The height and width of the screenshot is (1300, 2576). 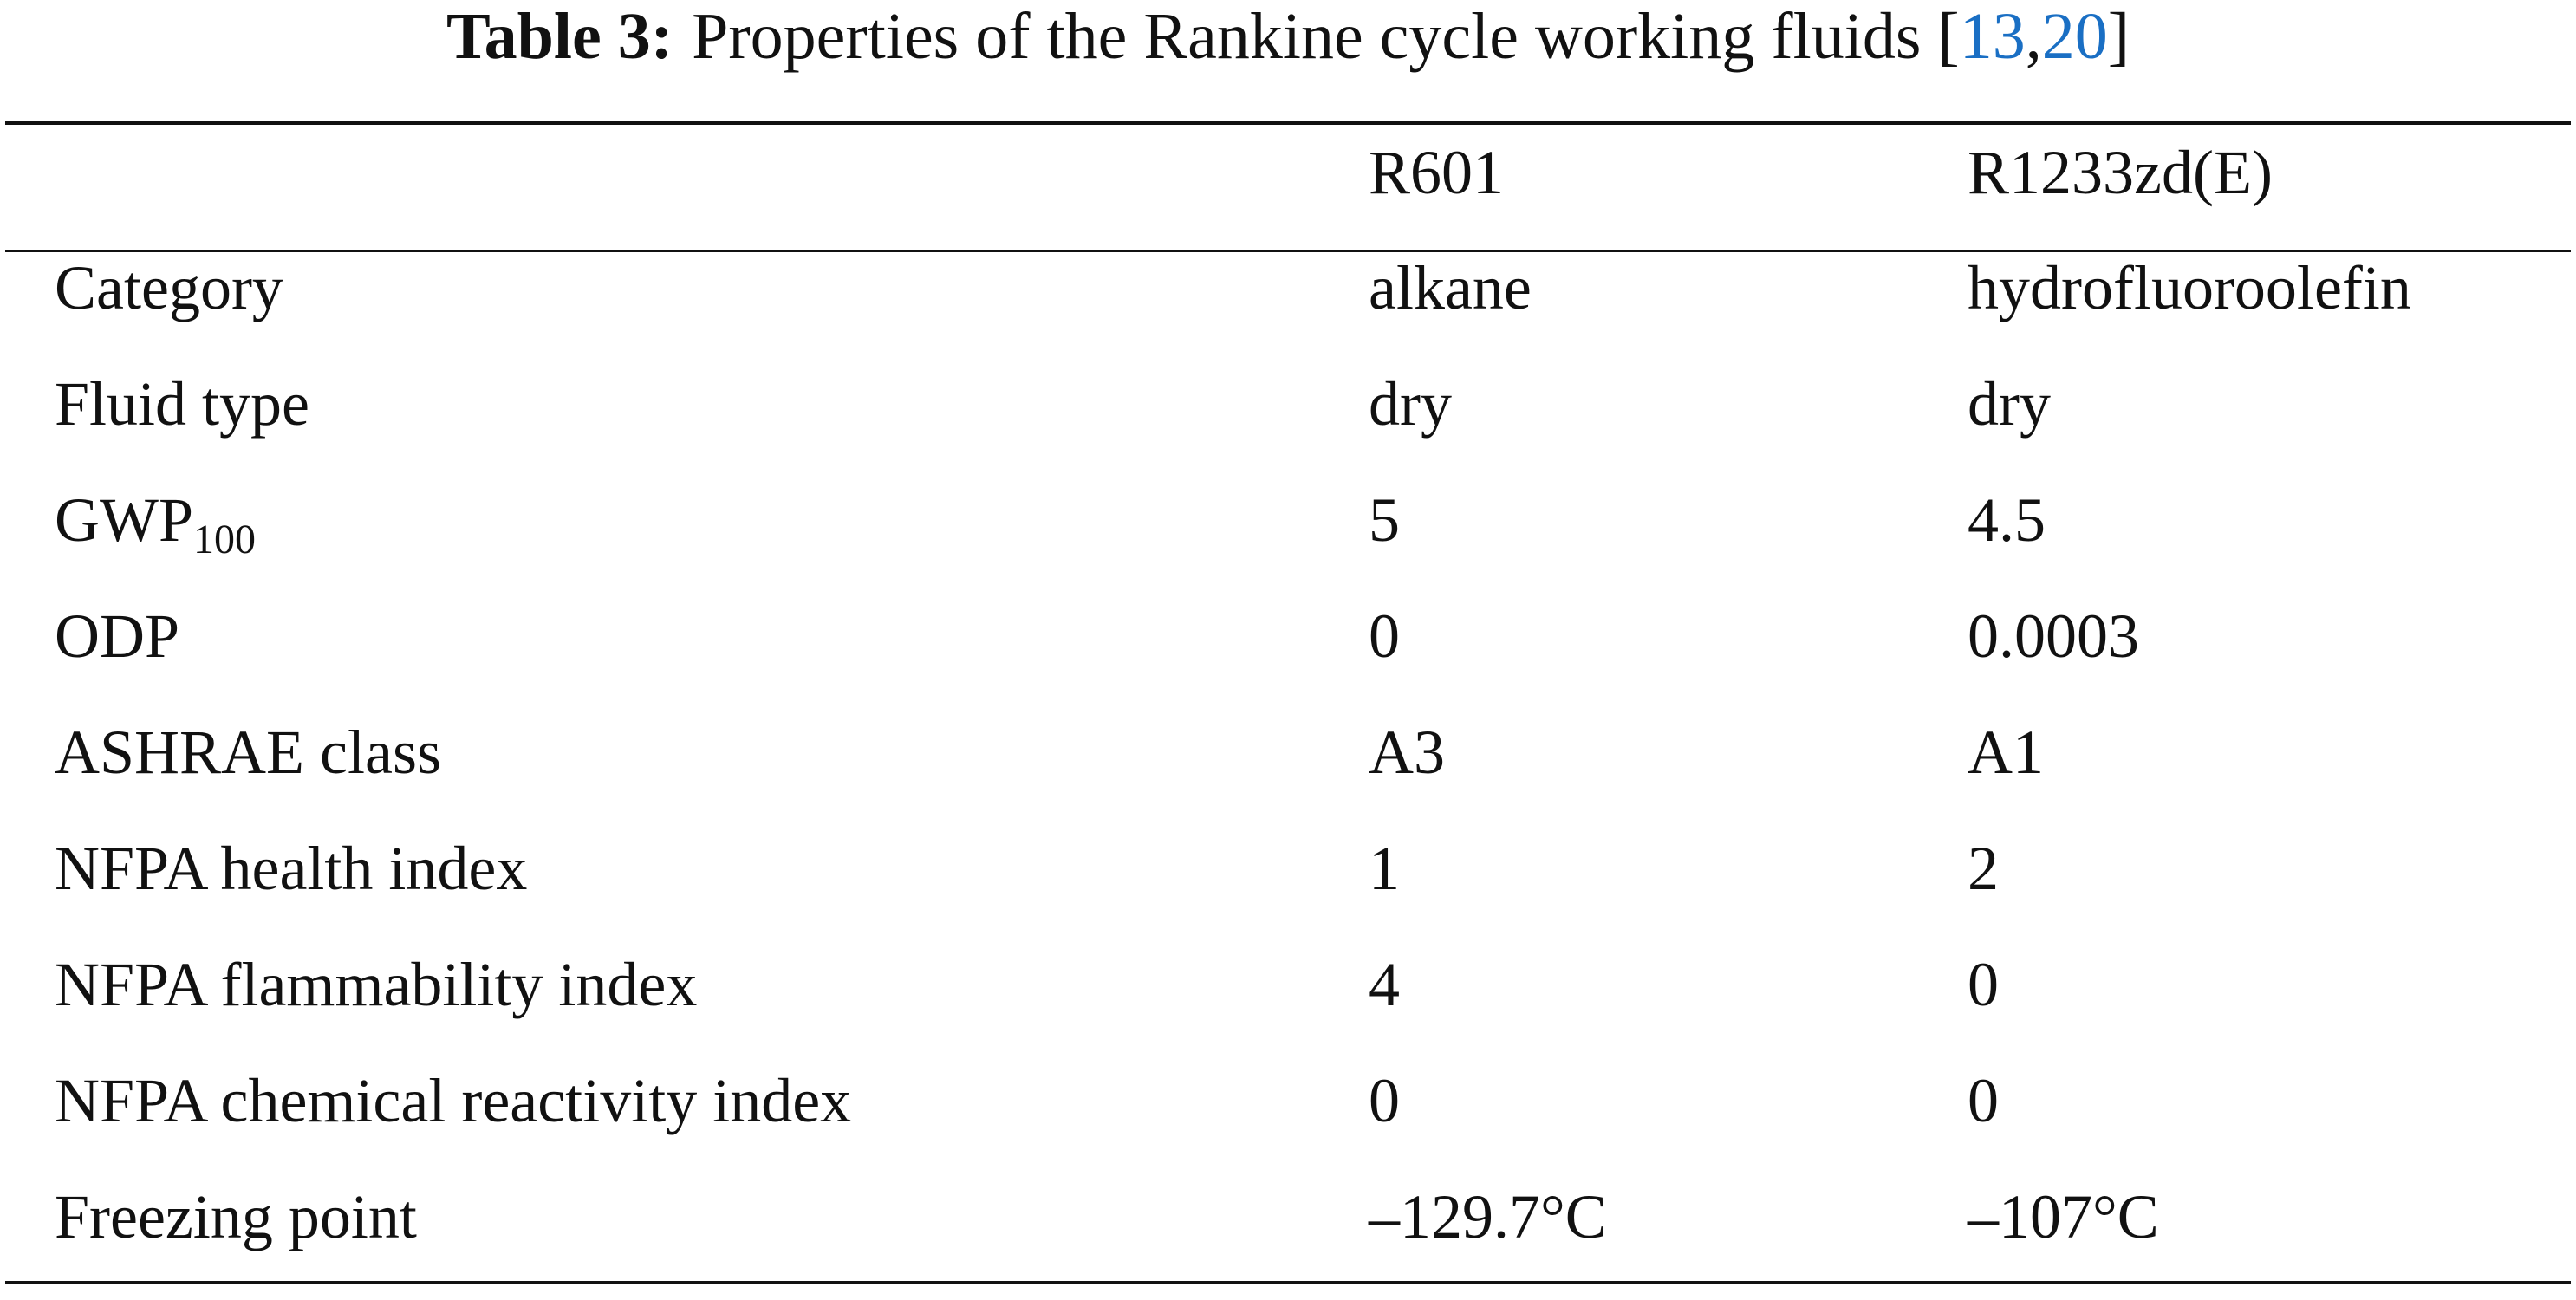 I want to click on table-cell: 4.5, so click(x=2007, y=520).